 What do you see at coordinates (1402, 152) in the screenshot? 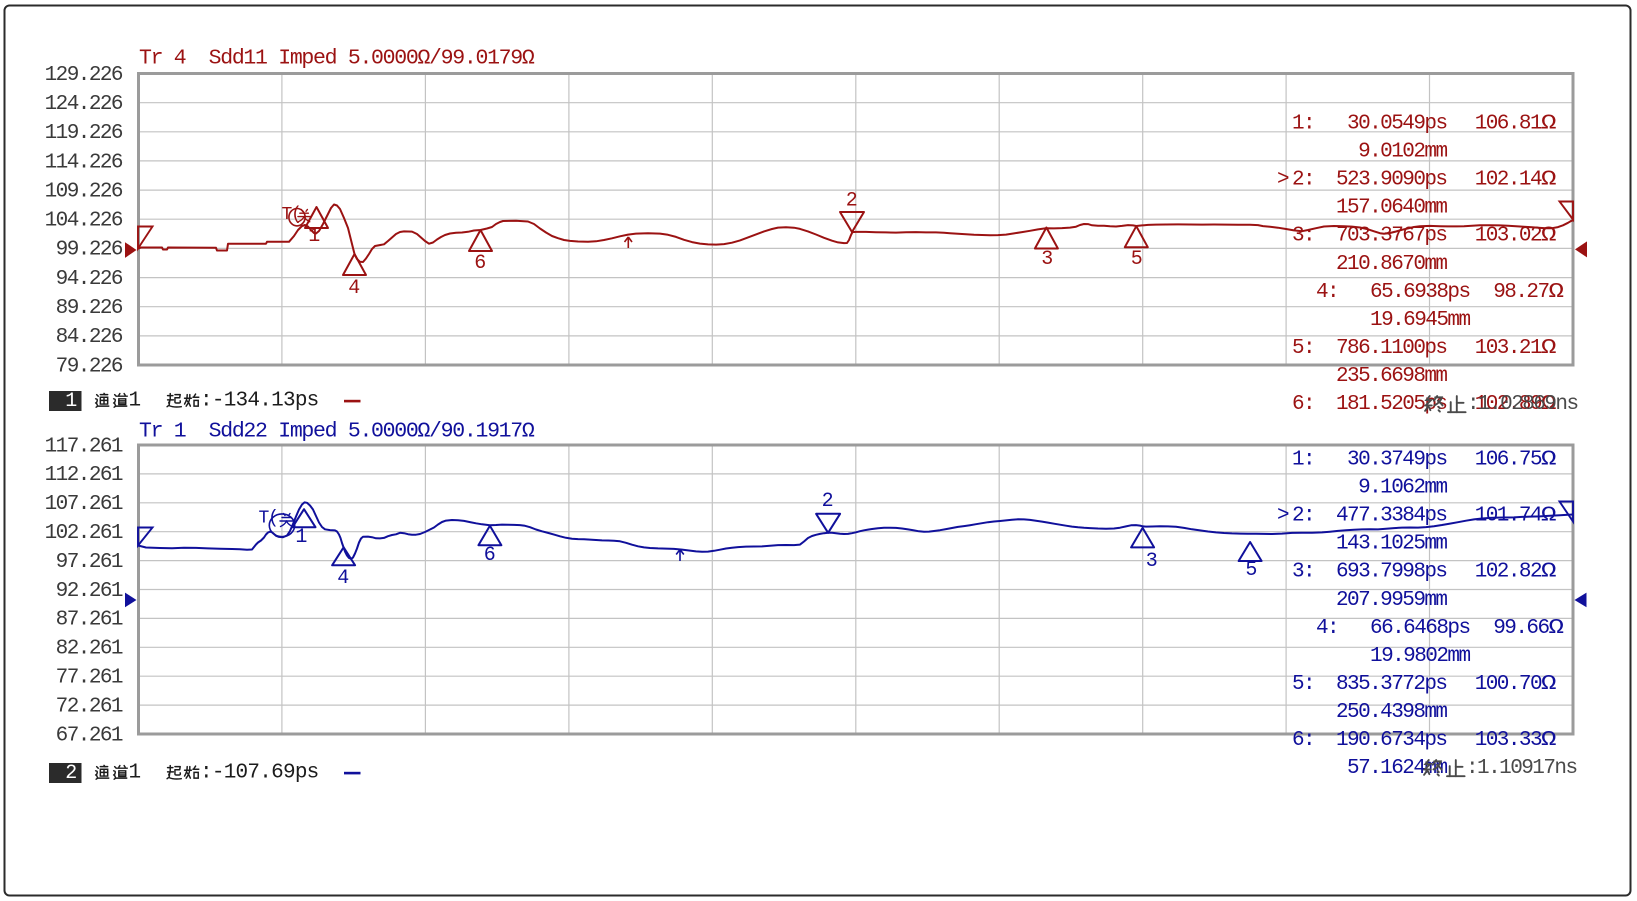
I see `svg-text: 9.0102mm` at bounding box center [1402, 152].